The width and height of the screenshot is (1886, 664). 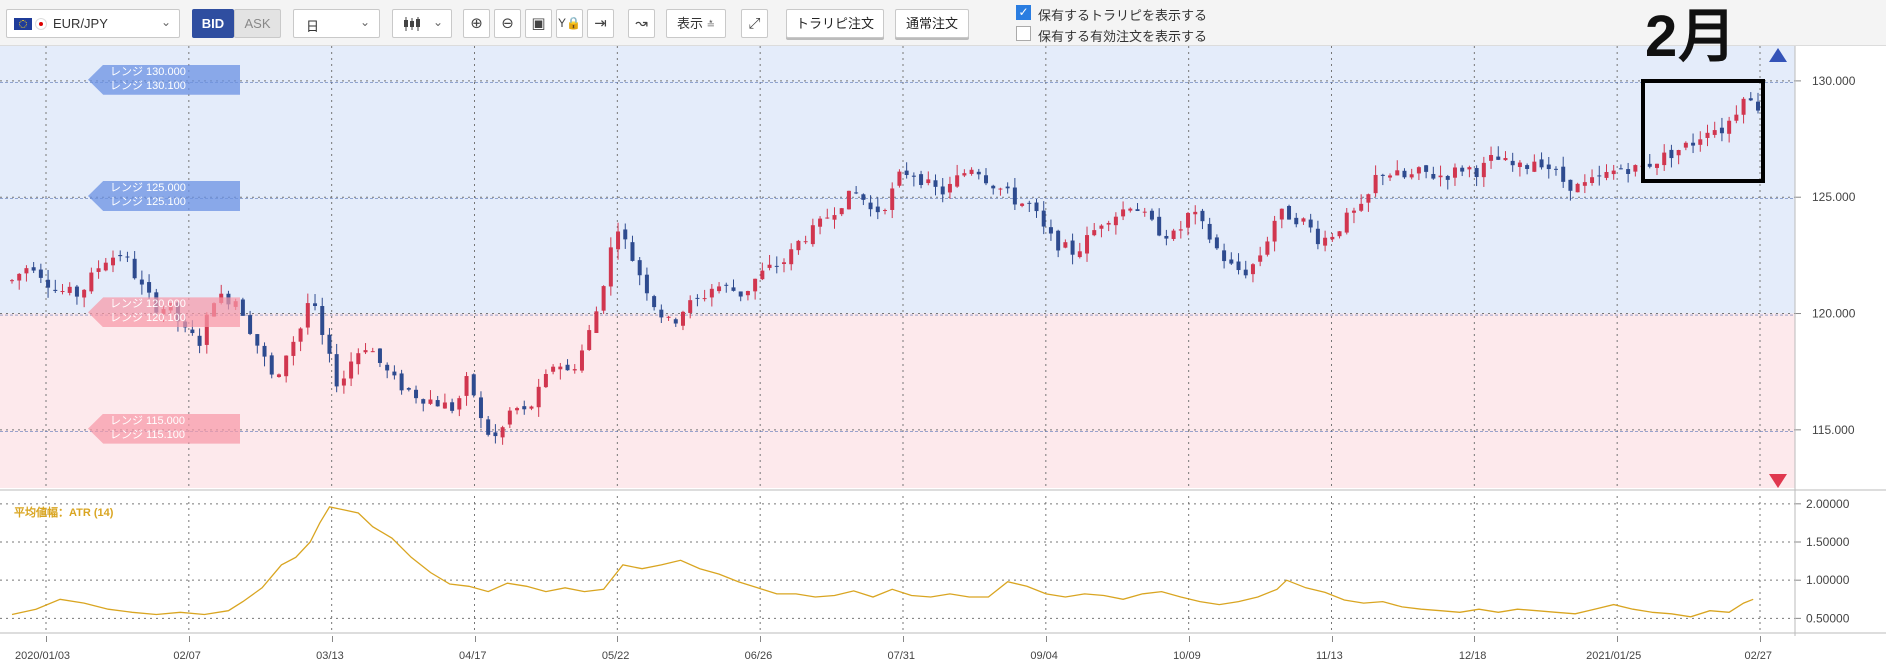 I want to click on symbol-select: EUR/JPY ⌄, so click(x=93, y=23).